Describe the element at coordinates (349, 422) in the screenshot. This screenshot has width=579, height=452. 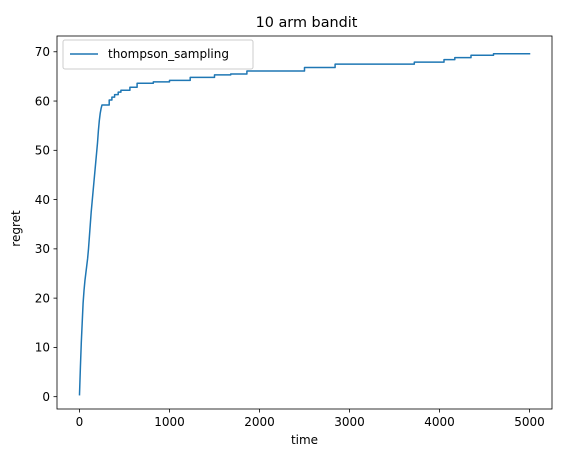
I see `x-tick-label: 3000` at that location.